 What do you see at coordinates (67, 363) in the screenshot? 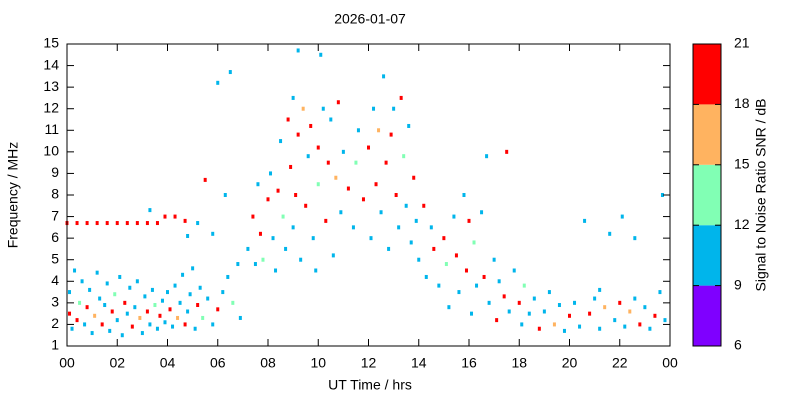
I see `x-tick-label: 00` at bounding box center [67, 363].